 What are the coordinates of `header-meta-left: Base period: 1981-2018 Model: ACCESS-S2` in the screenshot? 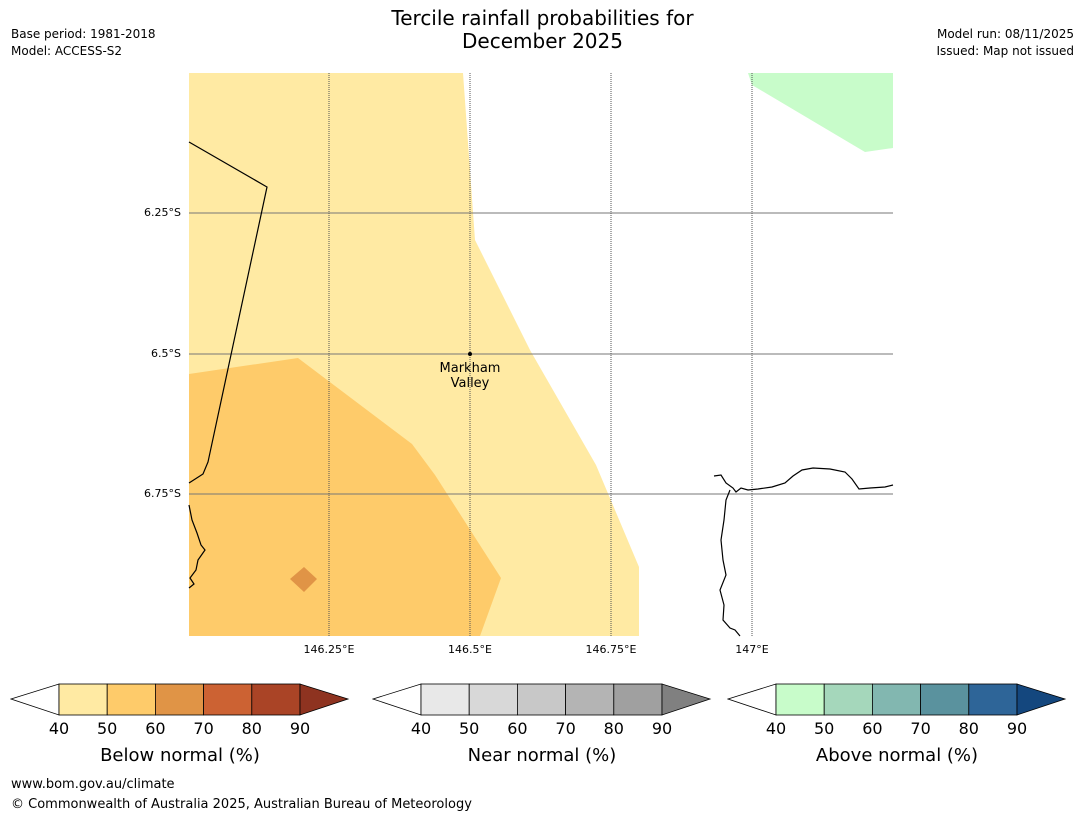 It's located at (83, 43).